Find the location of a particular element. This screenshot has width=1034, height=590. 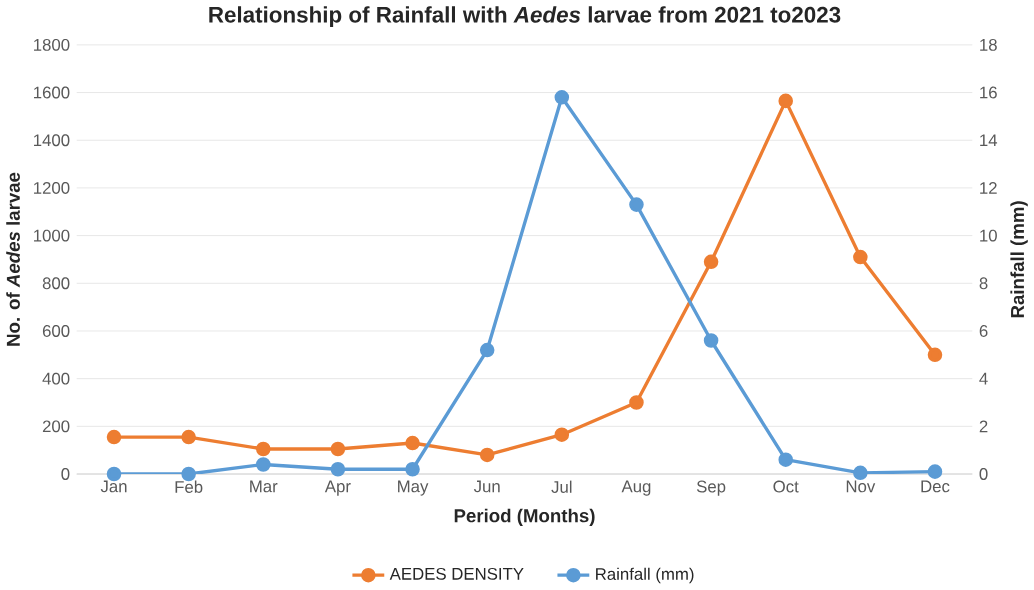

y-tick-label: 1800 is located at coordinates (52, 44).